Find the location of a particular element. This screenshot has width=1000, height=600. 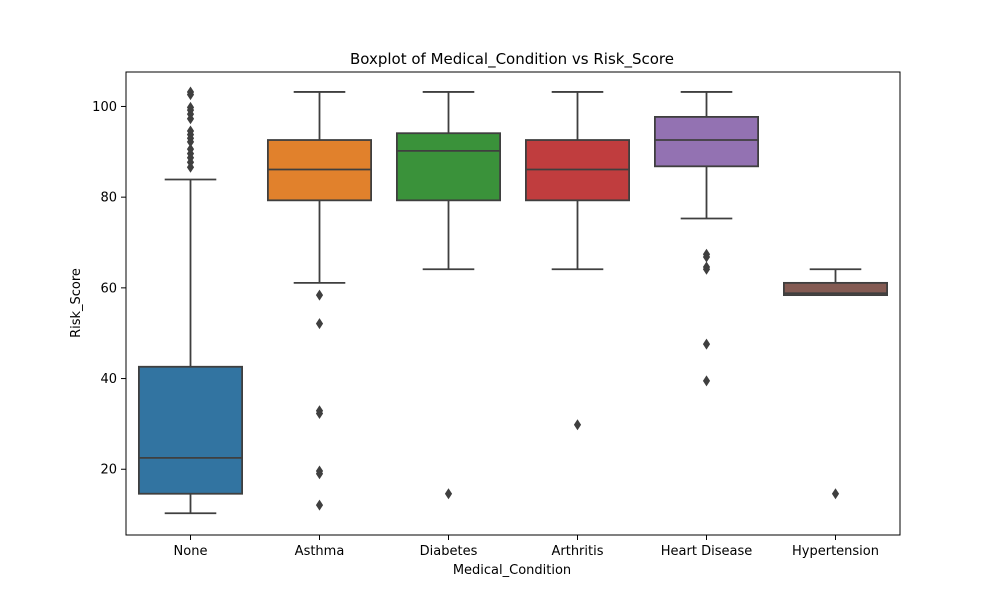

y-axis: 20 40 60 80 100 is located at coordinates (109, 289).